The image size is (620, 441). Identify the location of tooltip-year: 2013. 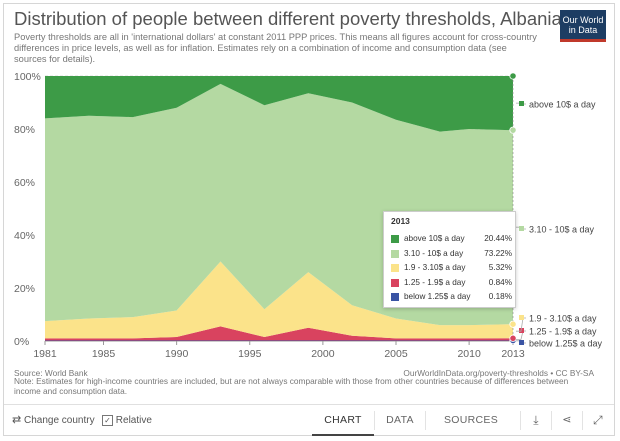
(400, 221).